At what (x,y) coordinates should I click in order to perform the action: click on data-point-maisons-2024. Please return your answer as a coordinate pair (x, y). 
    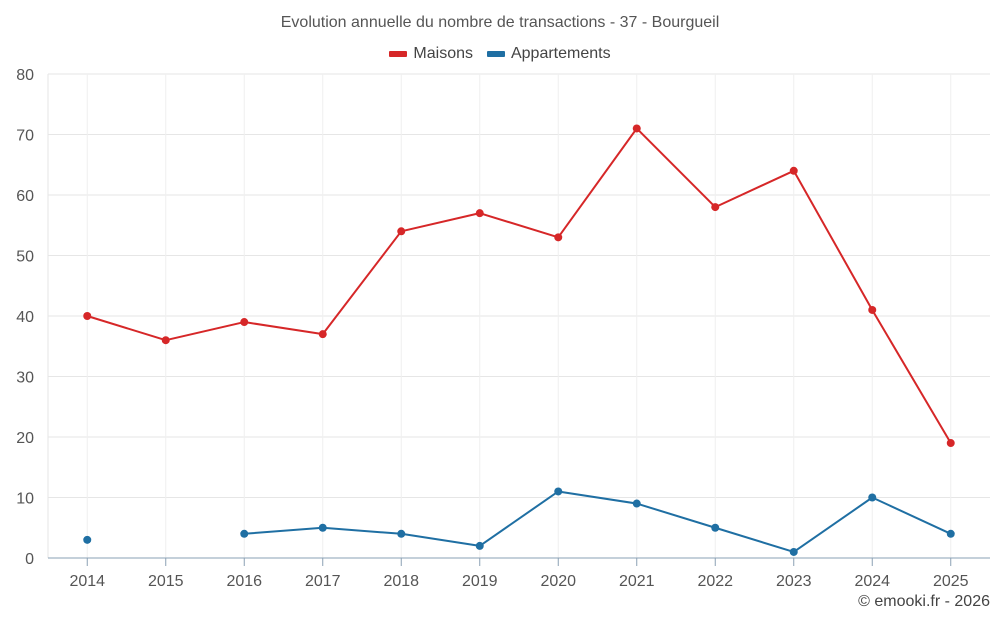
    Looking at the image, I should click on (872, 309).